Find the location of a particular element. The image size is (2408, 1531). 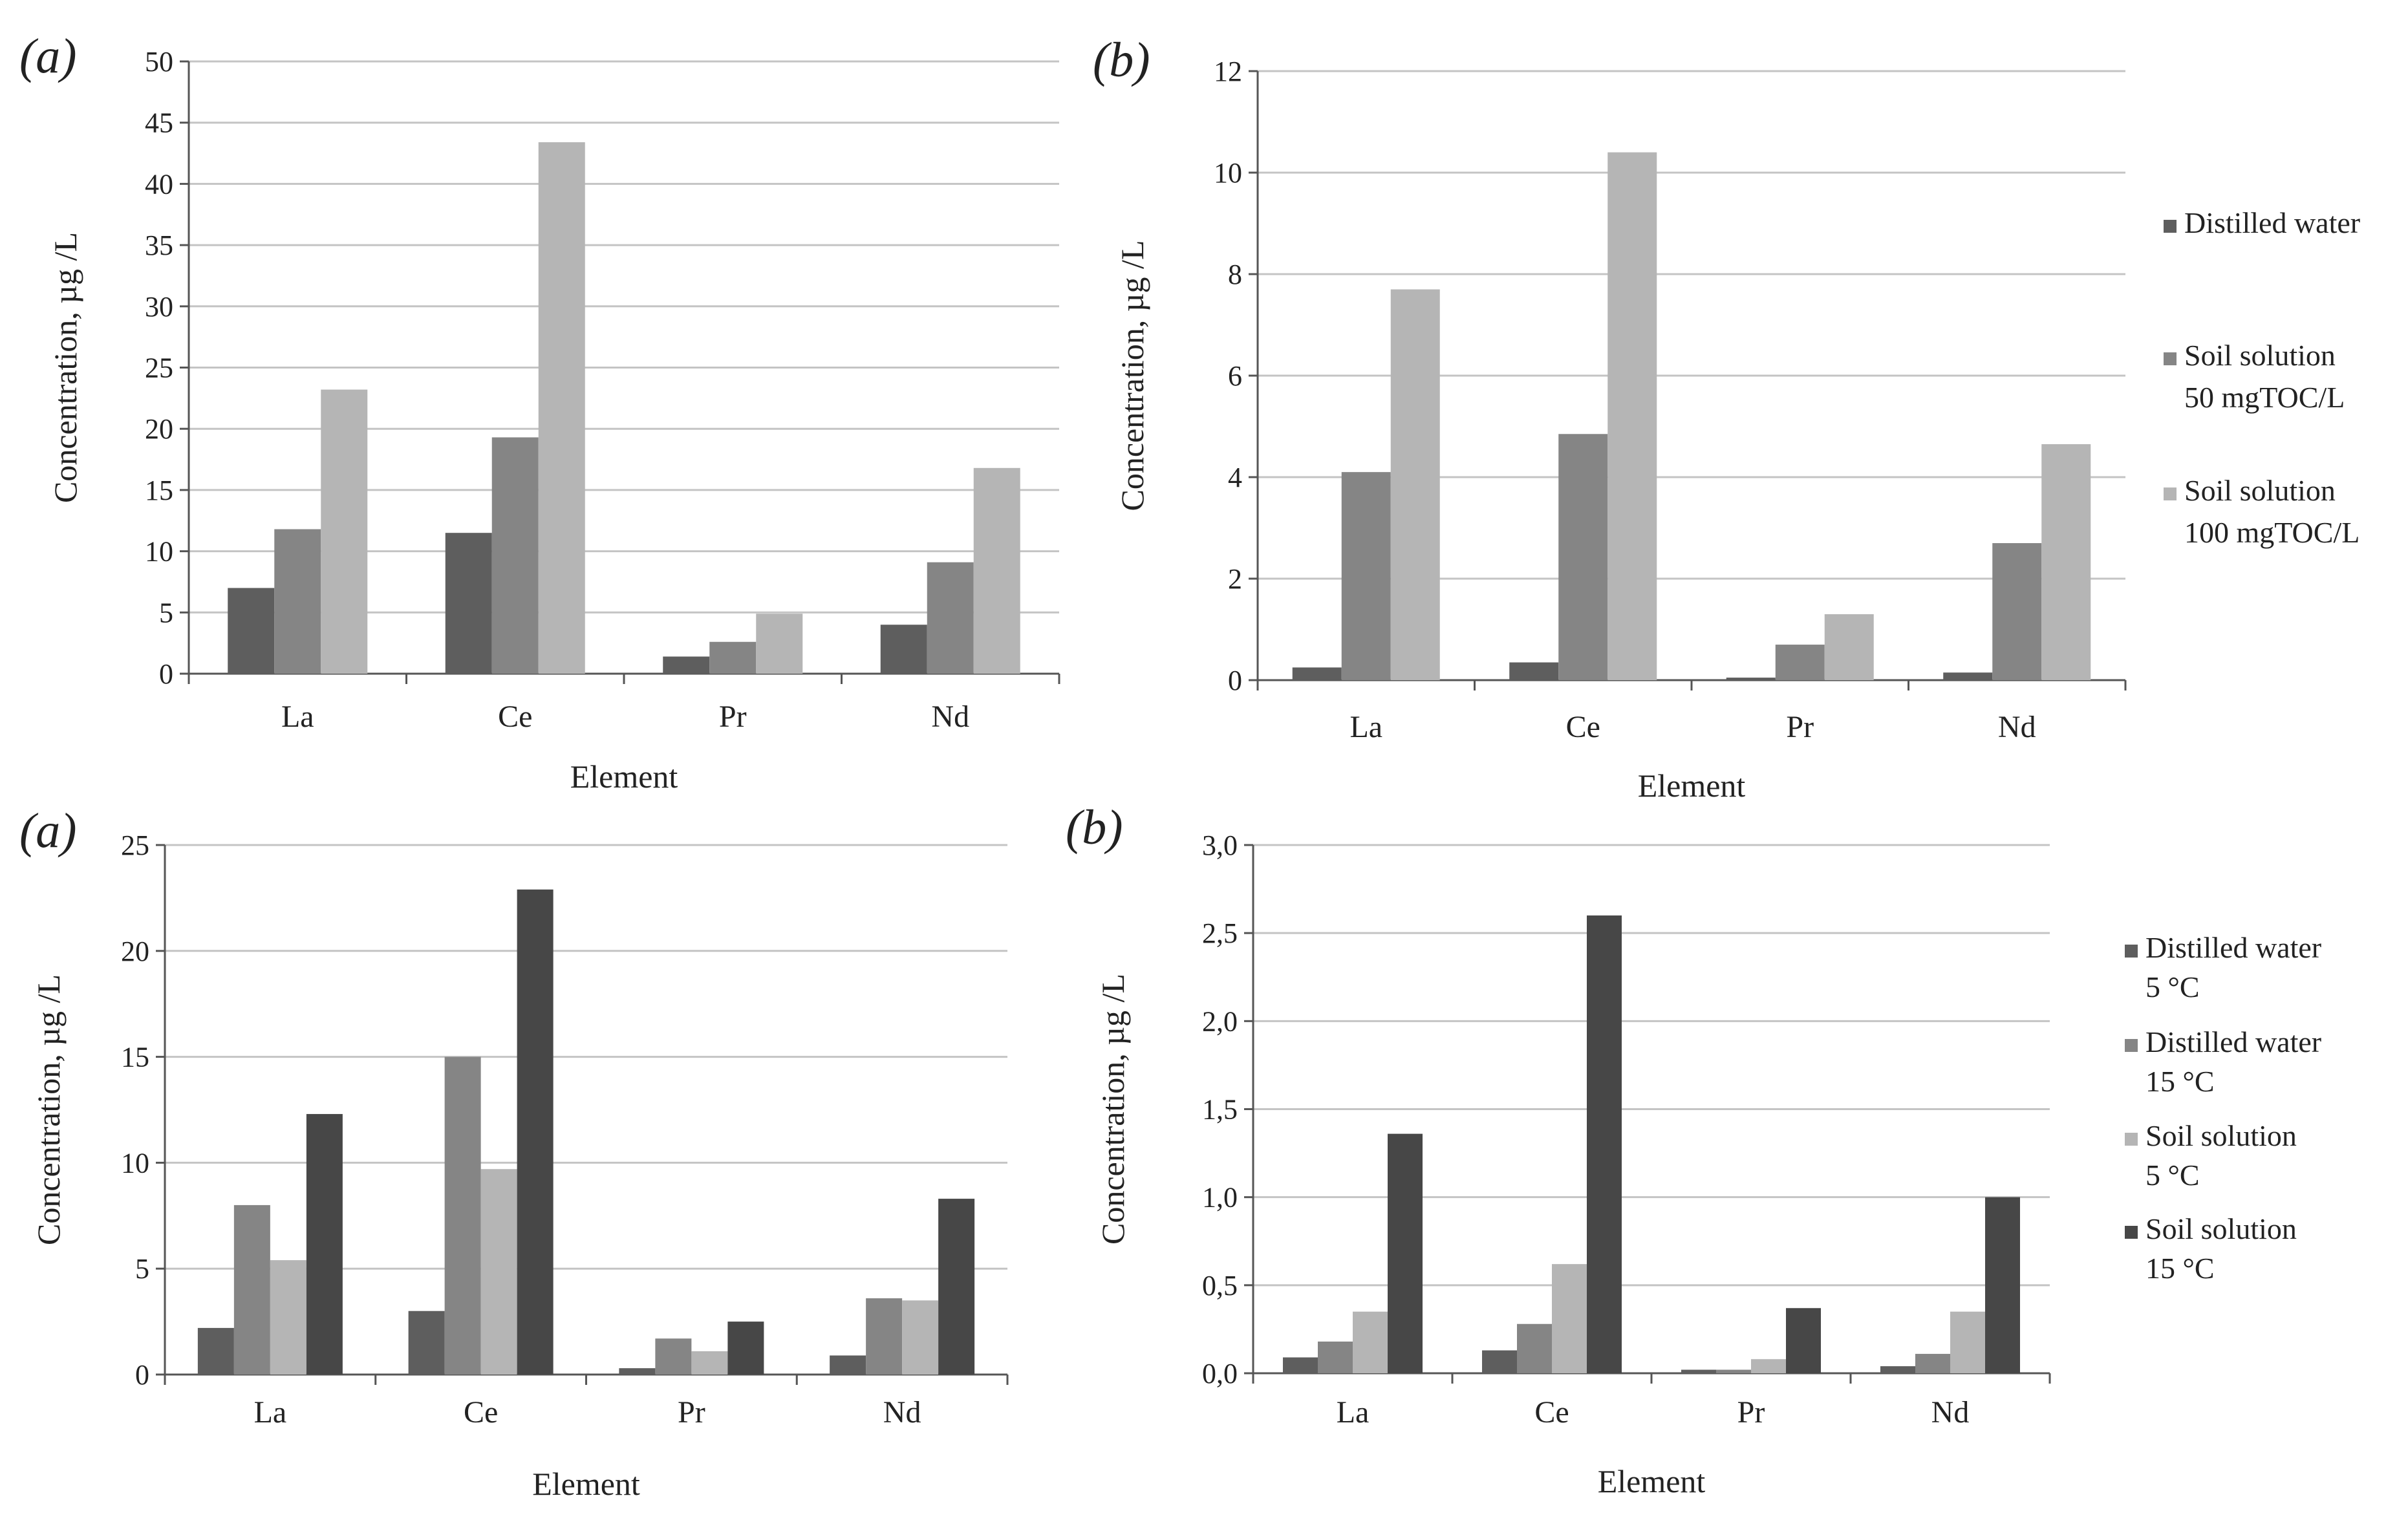

legend-label: 100 mgTOC/L is located at coordinates (2272, 532).